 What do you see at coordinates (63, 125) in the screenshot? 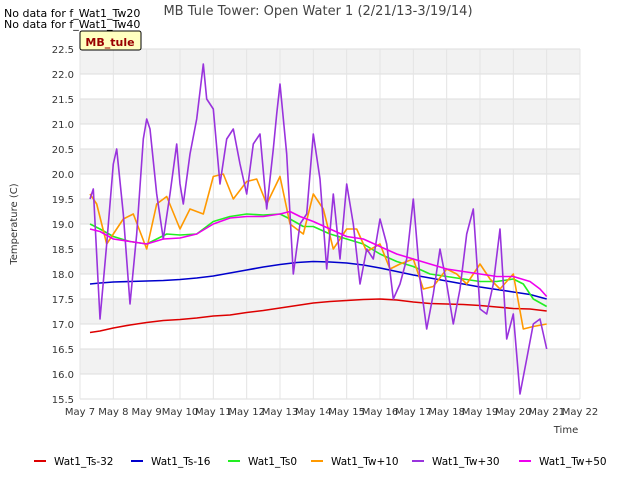
I see `y-tick-label: 21.0` at bounding box center [63, 125].